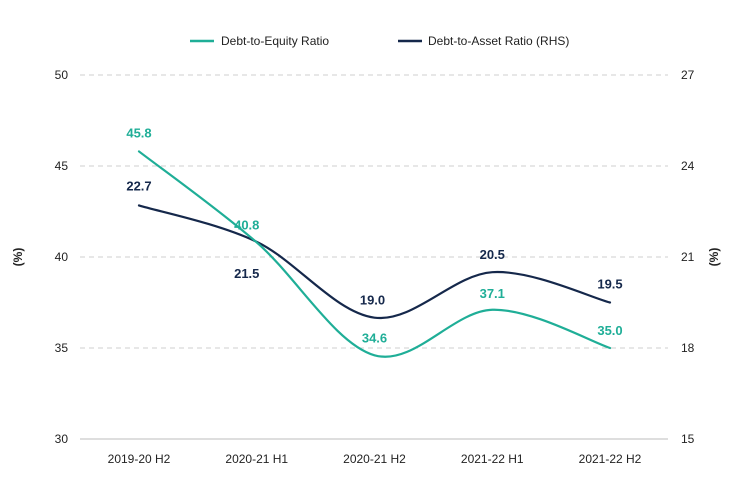 The image size is (737, 480). Describe the element at coordinates (246, 273) in the screenshot. I see `data-label-debt-to-asset: 21.5` at that location.